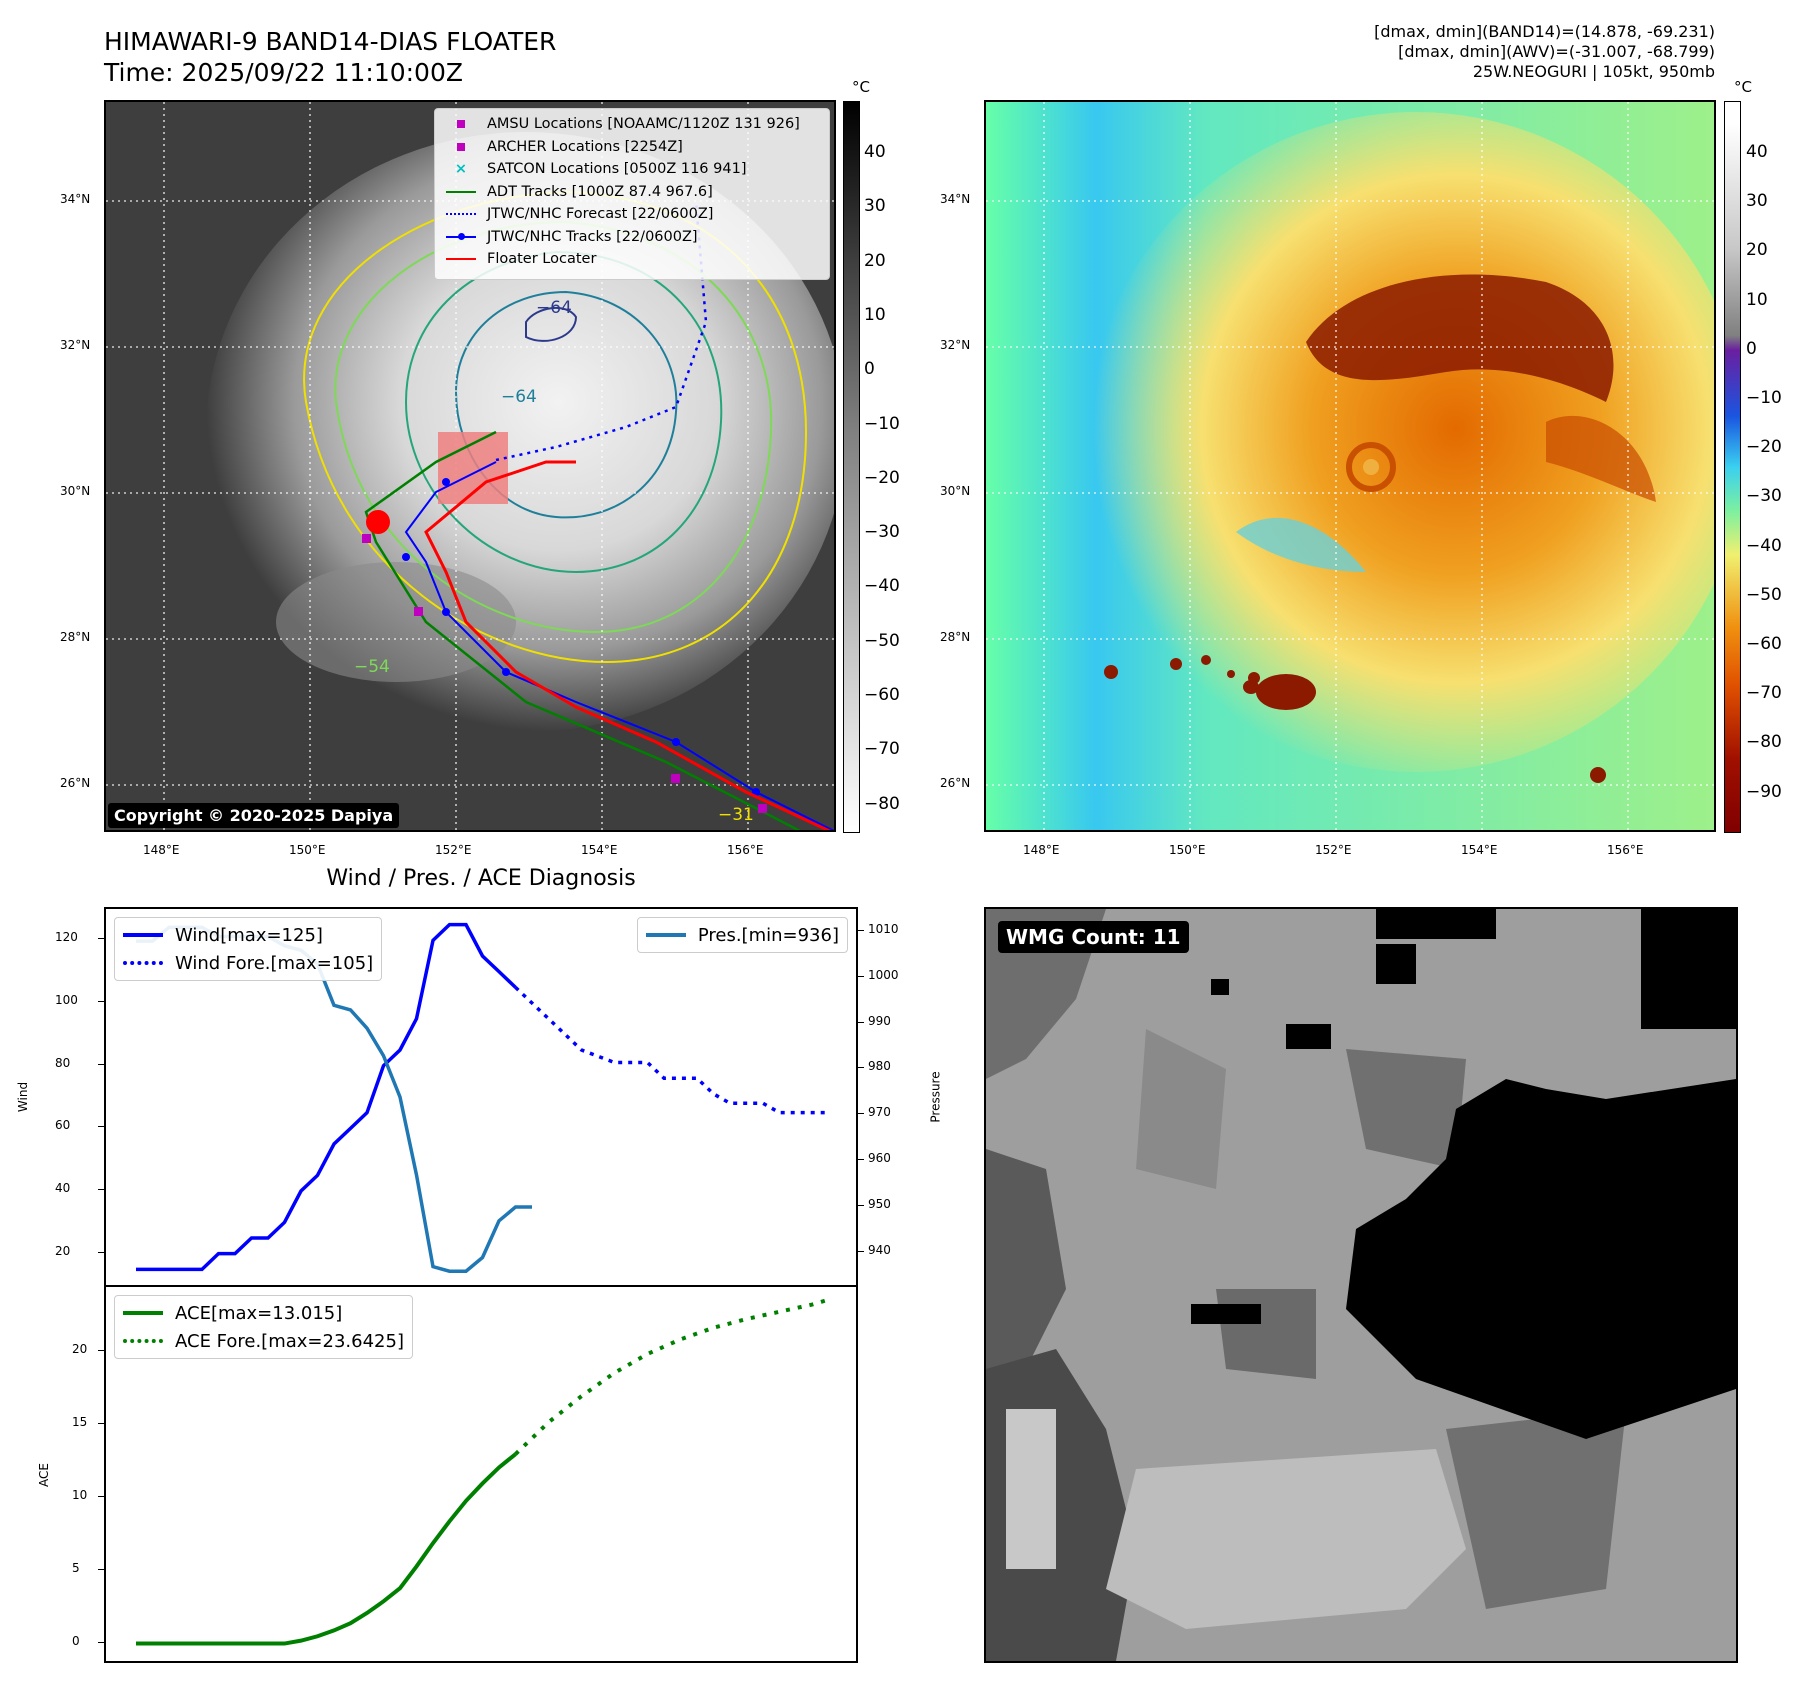 The image size is (1797, 1690). I want to click on pressure-tick-label: 1000, so click(883, 974).